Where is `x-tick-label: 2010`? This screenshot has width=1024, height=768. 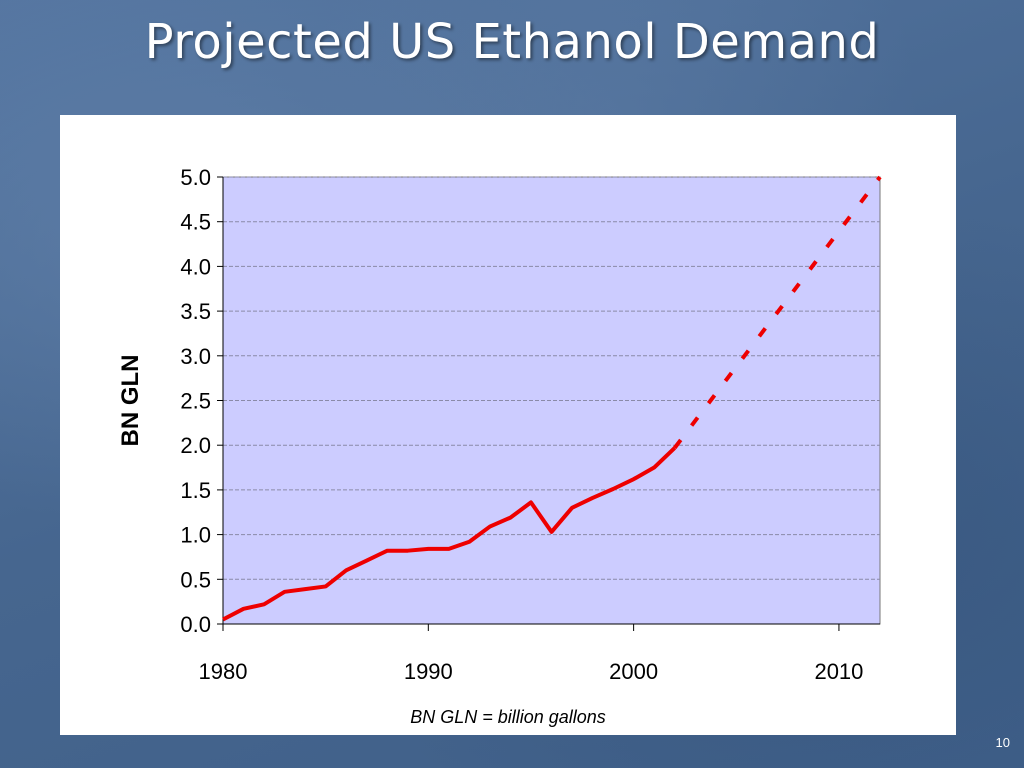
x-tick-label: 2010 is located at coordinates (838, 671).